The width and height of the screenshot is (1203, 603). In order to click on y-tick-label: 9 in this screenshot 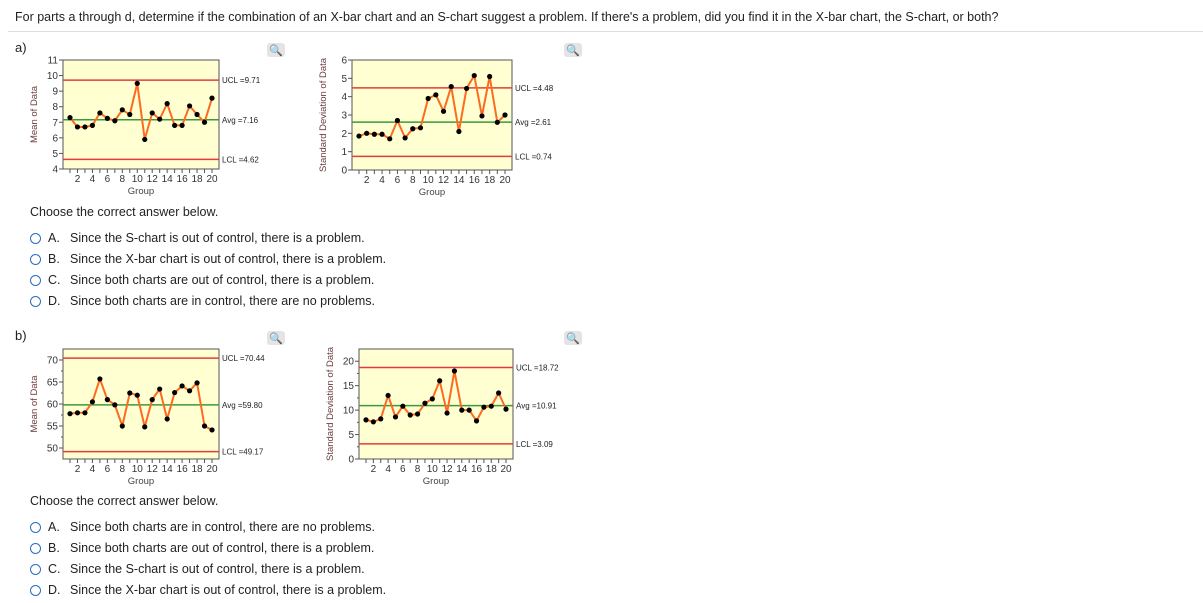, I will do `click(55, 92)`.